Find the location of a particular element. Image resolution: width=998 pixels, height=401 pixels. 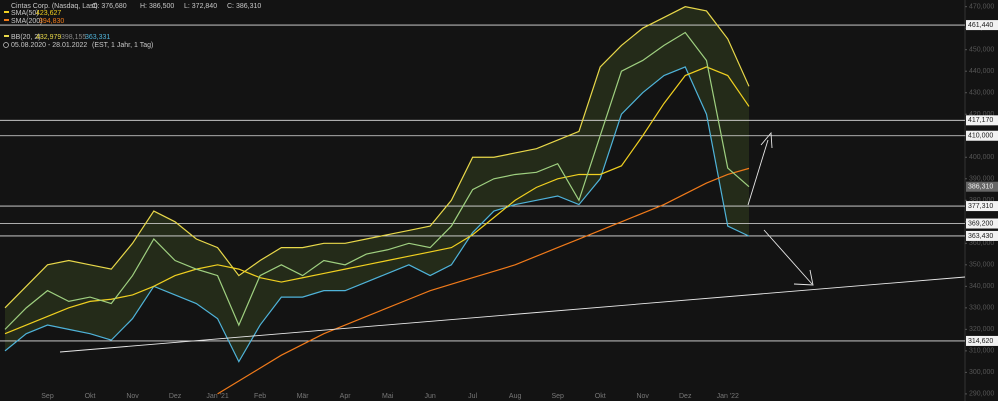

y-tick-label: 340,000 is located at coordinates (981, 286).